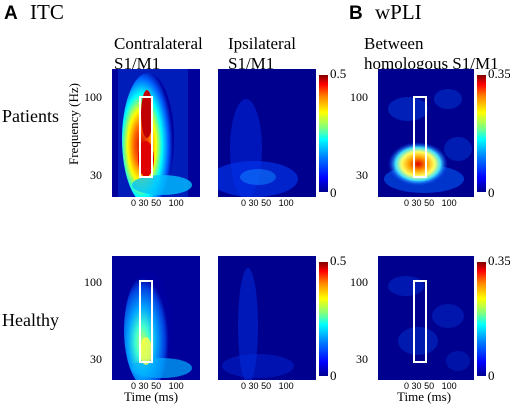  I want to click on column-title-between: Between homologous S1/M1, so click(431, 54).